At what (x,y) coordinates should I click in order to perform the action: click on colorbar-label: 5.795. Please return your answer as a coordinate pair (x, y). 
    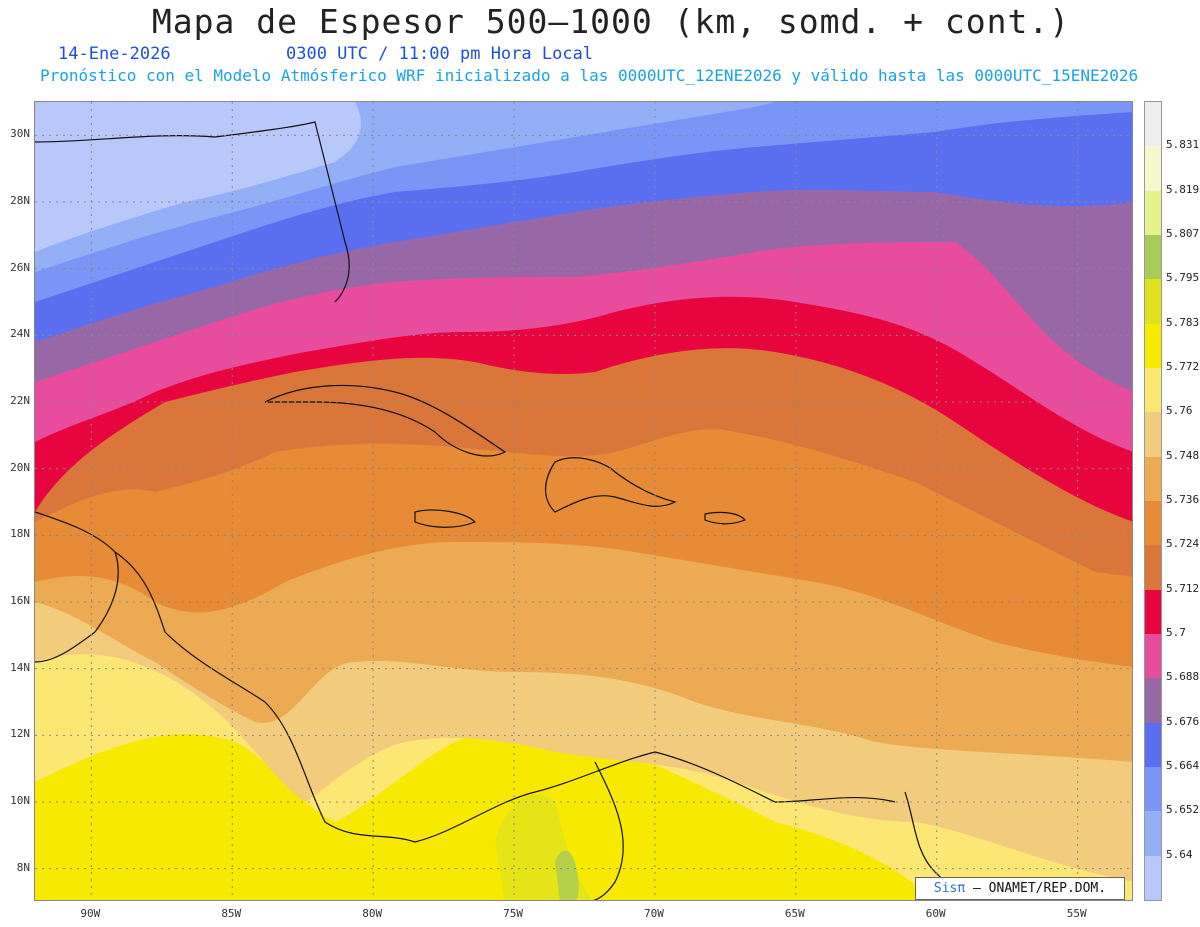
    Looking at the image, I should click on (1183, 278).